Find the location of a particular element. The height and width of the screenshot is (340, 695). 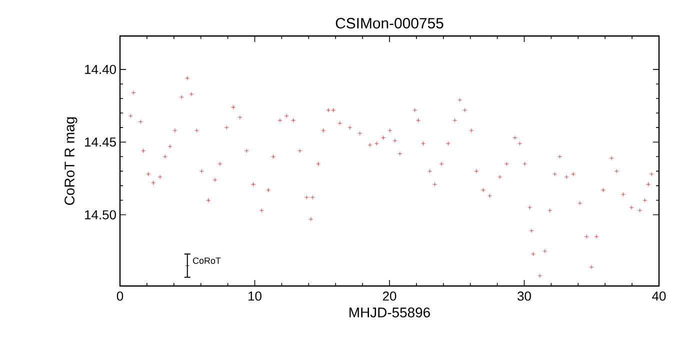

y-axis-title: CoRoT R mag is located at coordinates (71, 161).